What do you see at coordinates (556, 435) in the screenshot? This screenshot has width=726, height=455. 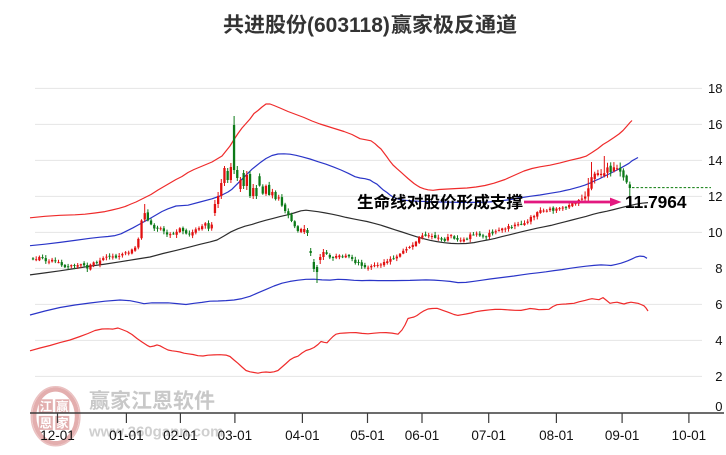 I see `svg-text: 08-01` at bounding box center [556, 435].